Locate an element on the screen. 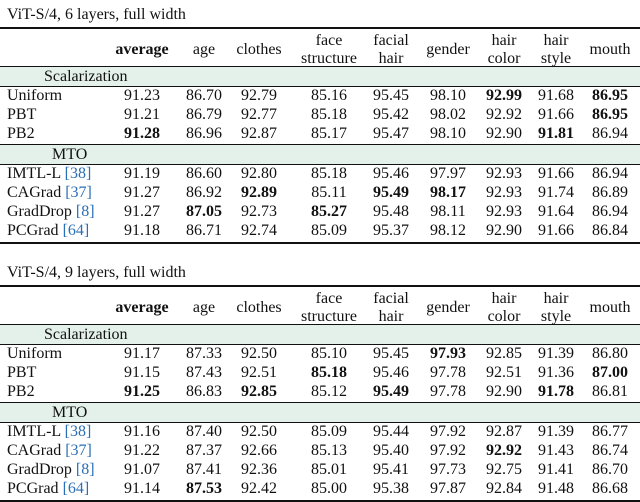 The height and width of the screenshot is (502, 640). value-cell: 87.53 is located at coordinates (204, 488).